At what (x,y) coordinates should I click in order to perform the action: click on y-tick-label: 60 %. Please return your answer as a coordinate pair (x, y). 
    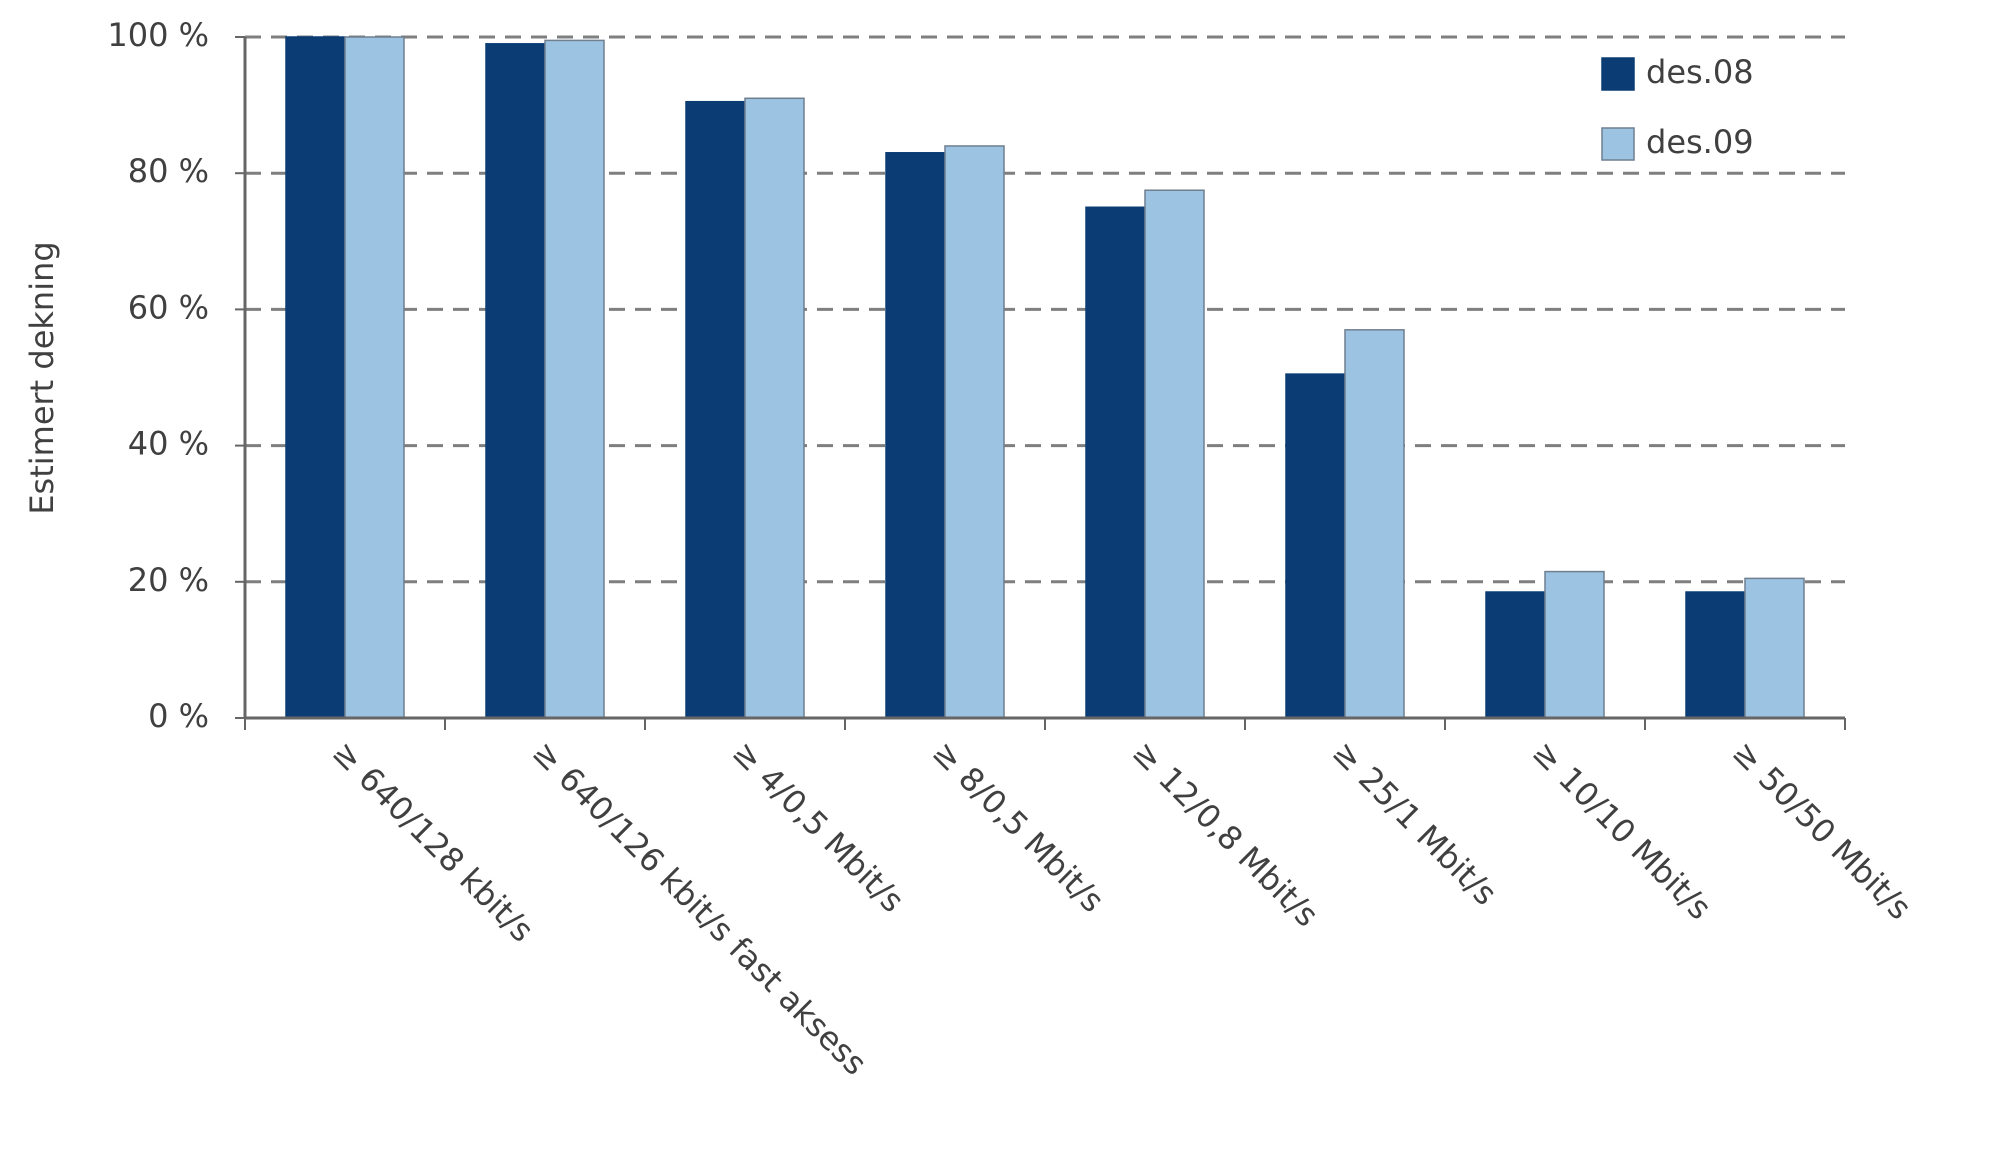
    Looking at the image, I should click on (168, 307).